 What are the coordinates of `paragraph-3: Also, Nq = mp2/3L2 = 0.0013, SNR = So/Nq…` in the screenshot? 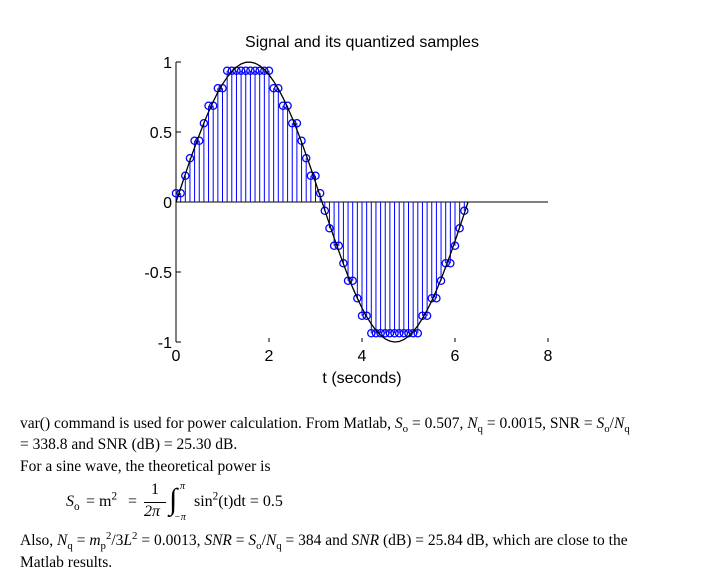 It's located at (324, 541).